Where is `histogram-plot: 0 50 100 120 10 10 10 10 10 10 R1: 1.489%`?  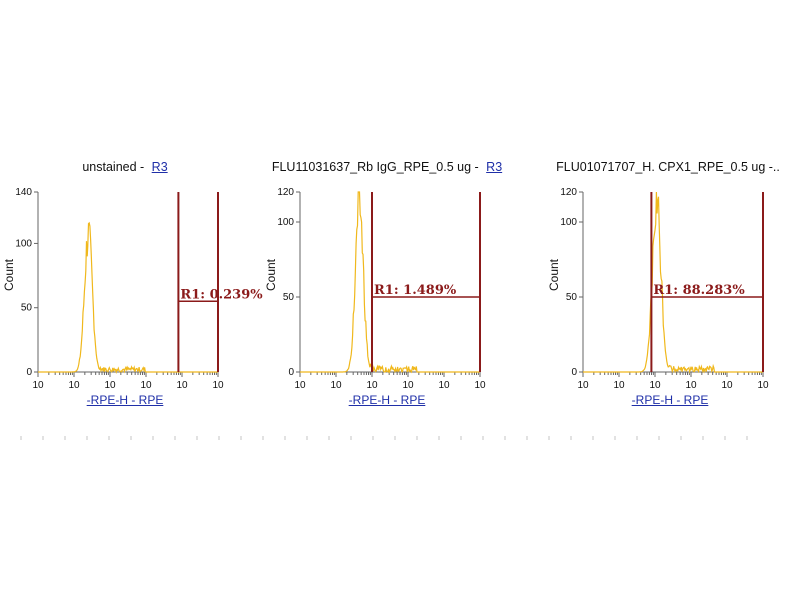 histogram-plot: 0 50 100 120 10 10 10 10 10 10 R1: 1.489% is located at coordinates (381, 289).